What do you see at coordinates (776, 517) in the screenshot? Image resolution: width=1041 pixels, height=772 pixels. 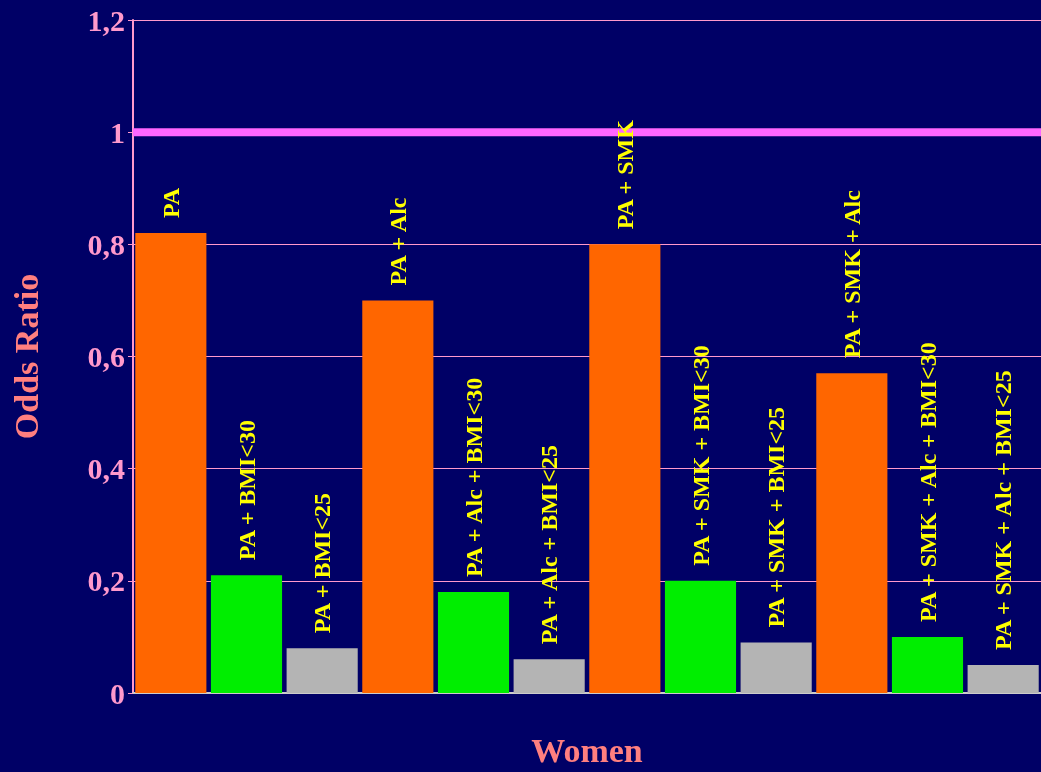 I see `x-tick-label: PA + SMK + BMI<25` at bounding box center [776, 517].